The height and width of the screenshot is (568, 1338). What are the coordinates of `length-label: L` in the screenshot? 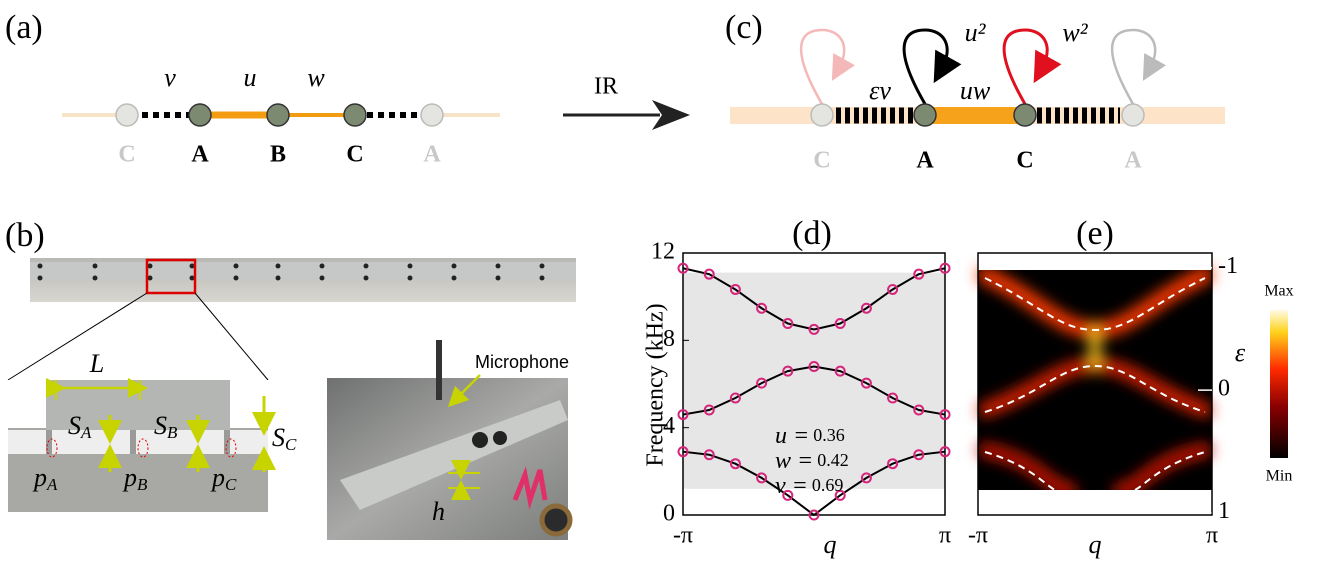 It's located at (96, 363).